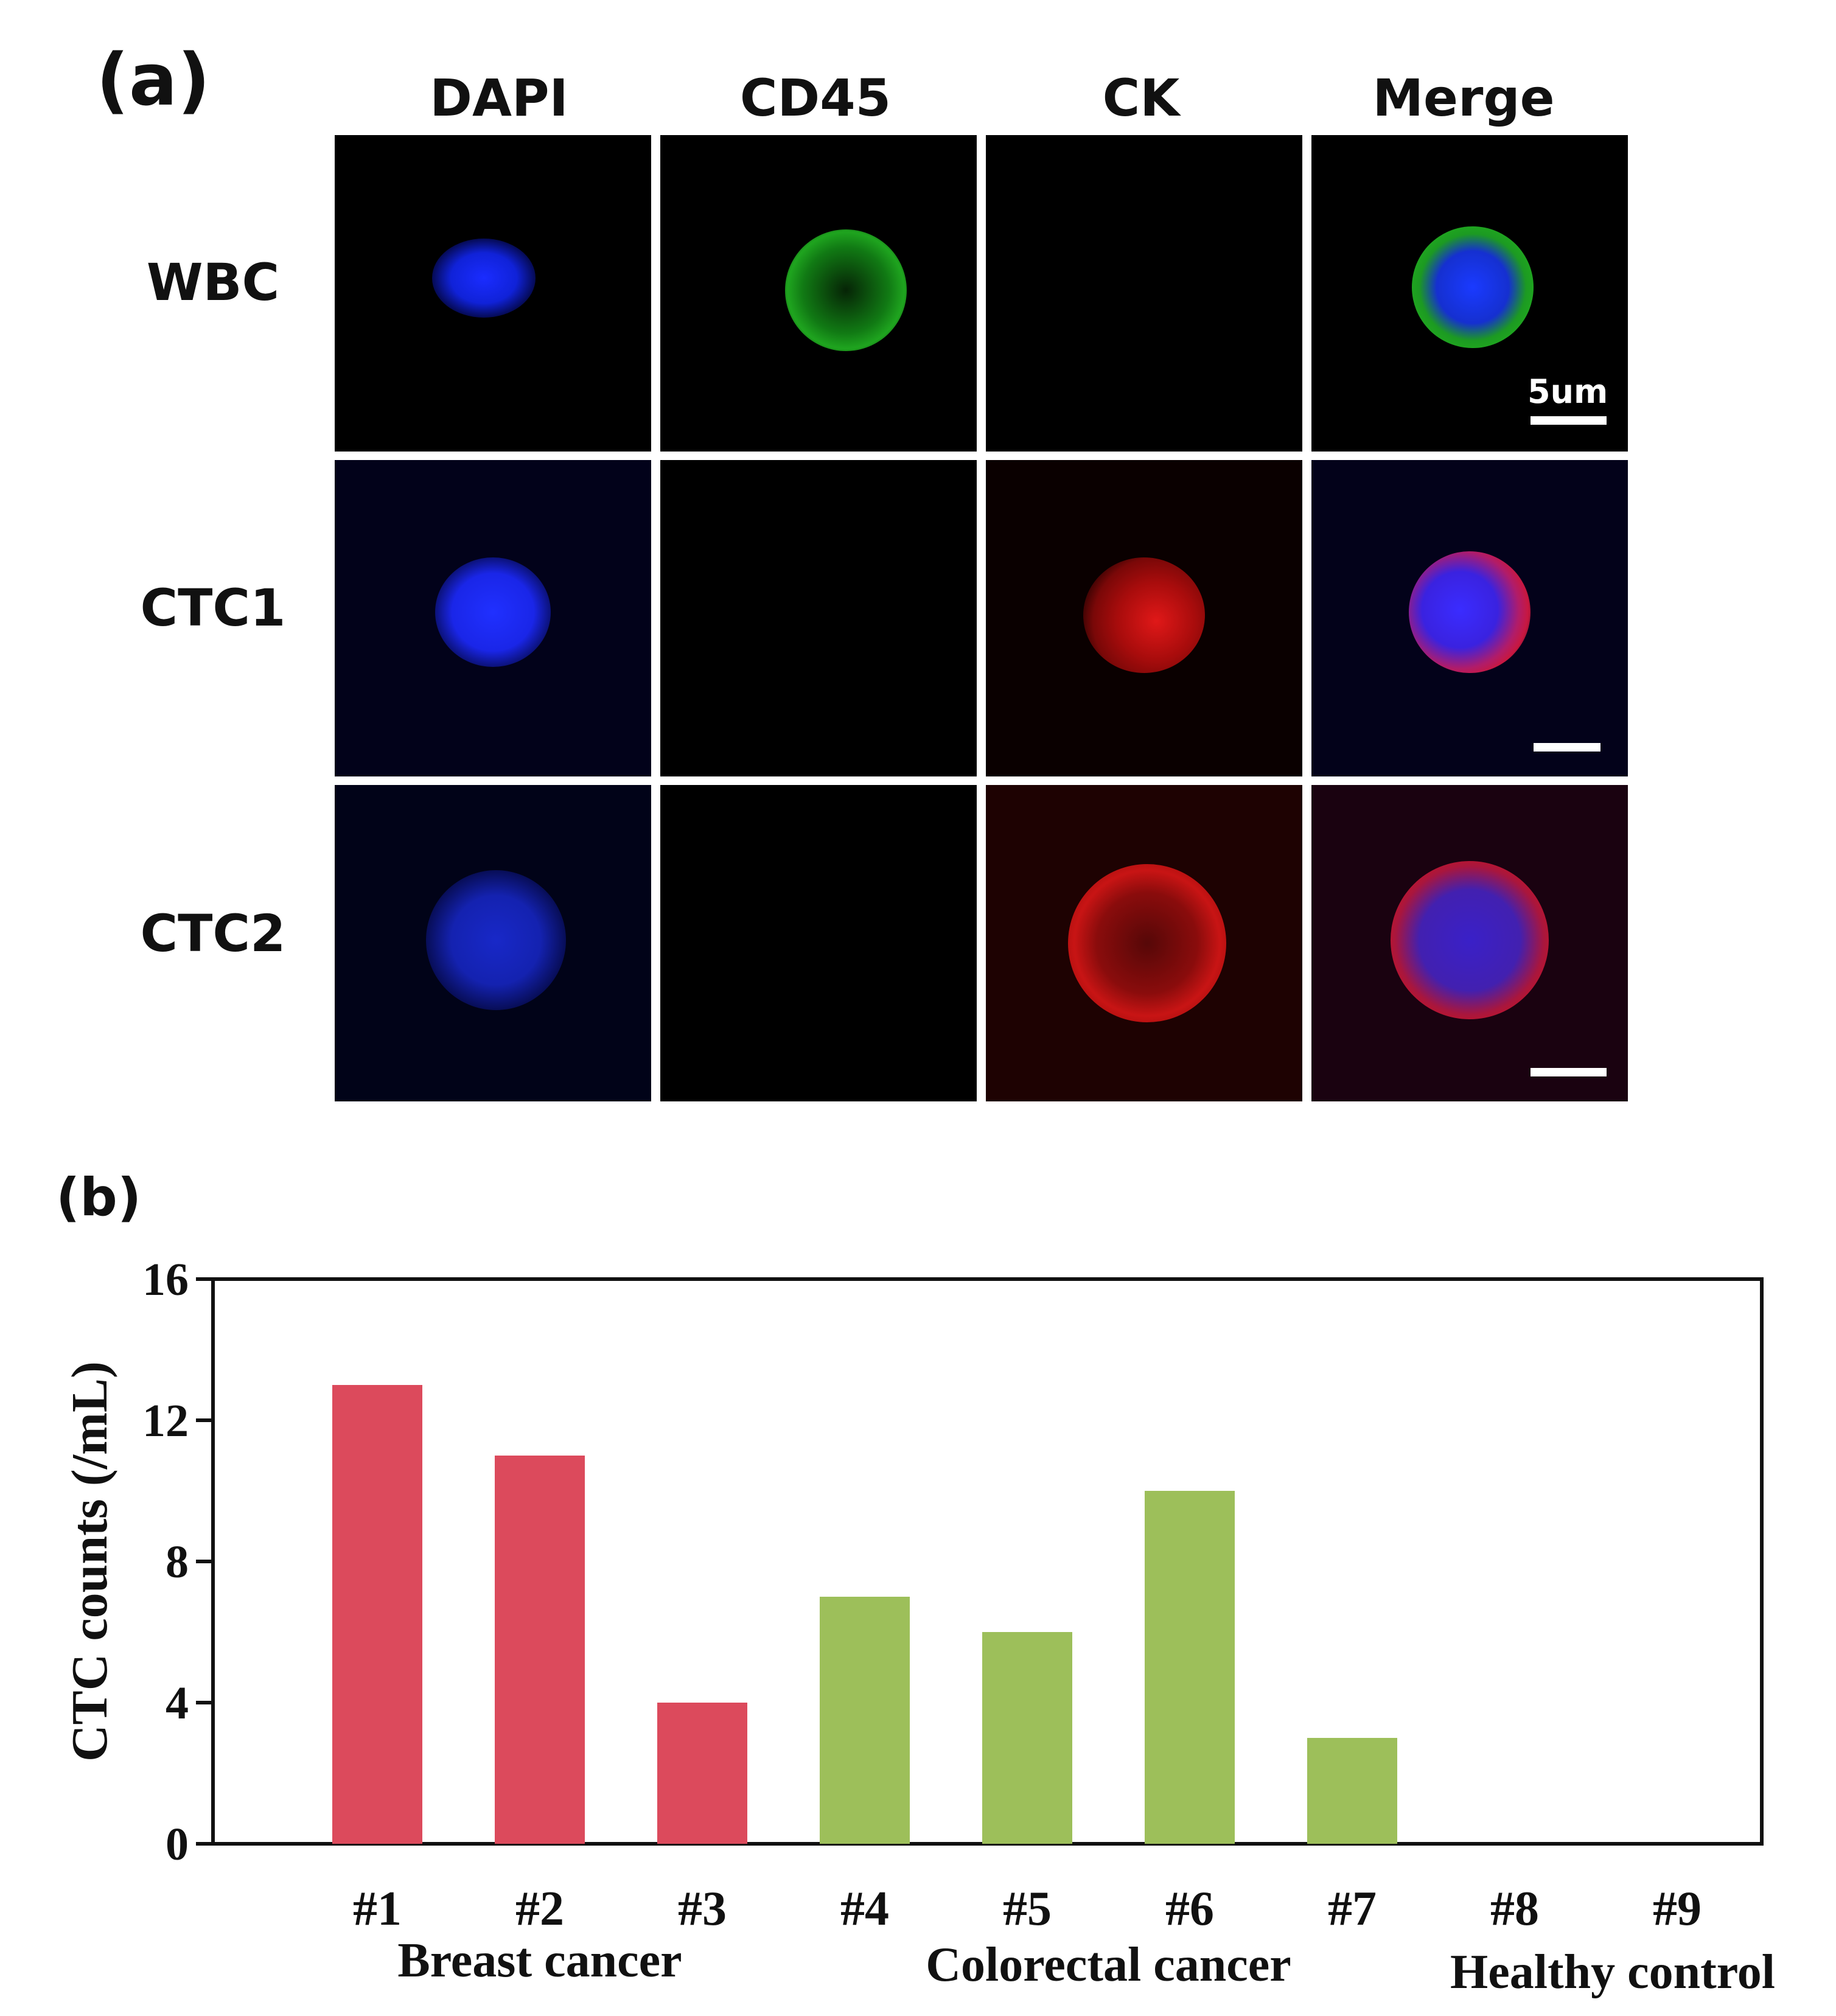 The height and width of the screenshot is (2016, 1836). What do you see at coordinates (99, 1197) in the screenshot?
I see `panel-b-label: (b)` at bounding box center [99, 1197].